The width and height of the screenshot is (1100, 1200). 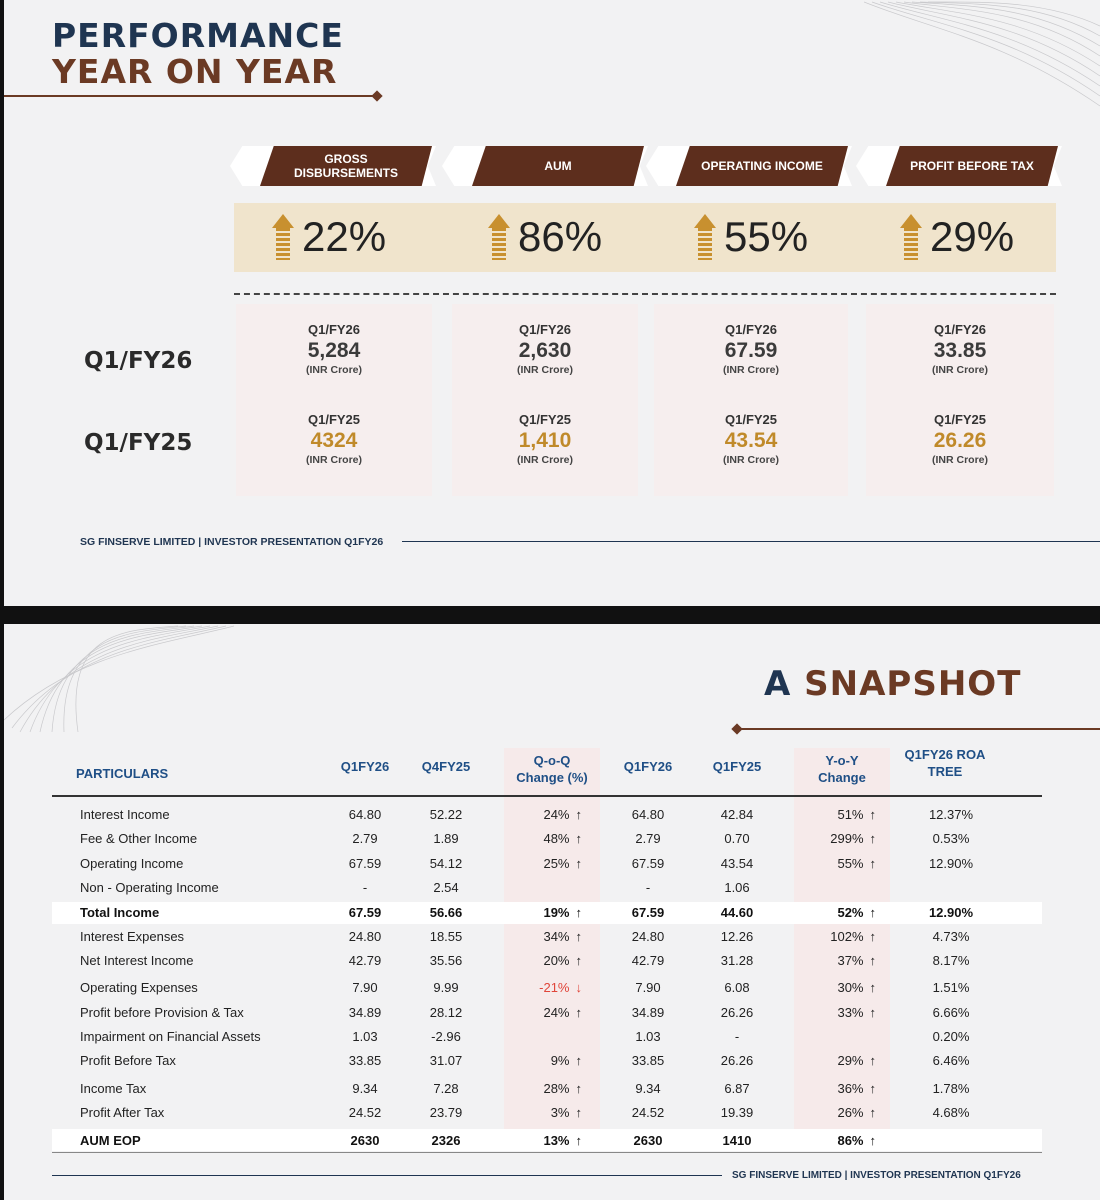 I want to click on cell-q4: 23.79, so click(x=446, y=1112).